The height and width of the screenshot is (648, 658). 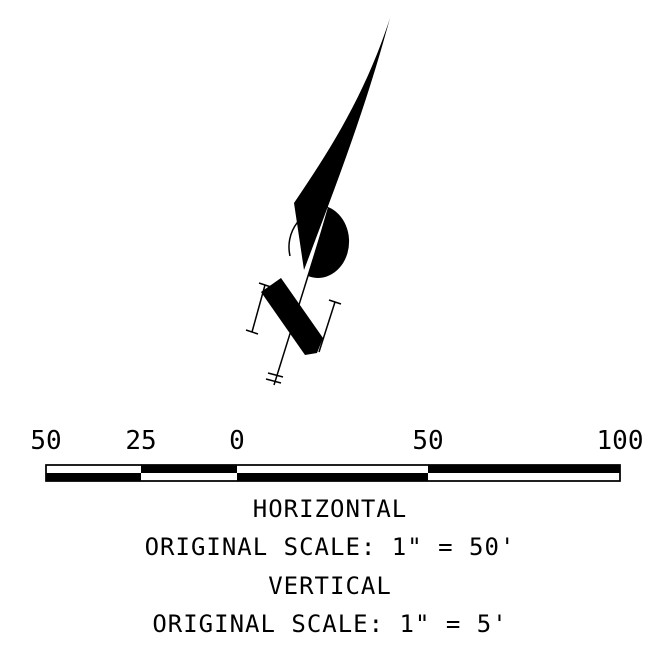 What do you see at coordinates (335, 302) in the screenshot?
I see `north-arrow-right-serif-top` at bounding box center [335, 302].